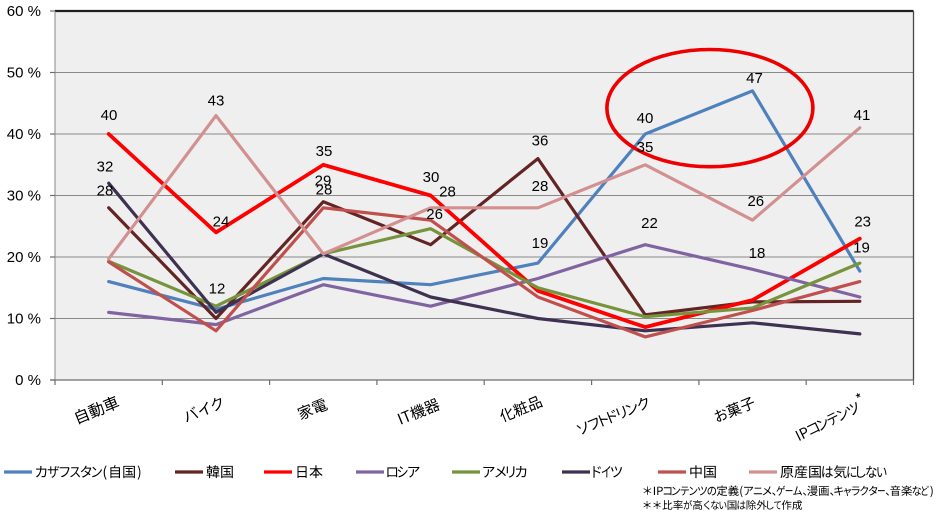 The height and width of the screenshot is (519, 944). What do you see at coordinates (862, 222) in the screenshot?
I see `svg-text: 23` at bounding box center [862, 222].